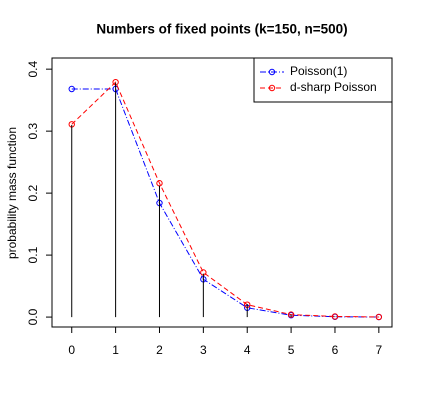 The width and height of the screenshot is (423, 409). What do you see at coordinates (33, 68) in the screenshot?
I see `y-tick-label: 0.4` at bounding box center [33, 68].